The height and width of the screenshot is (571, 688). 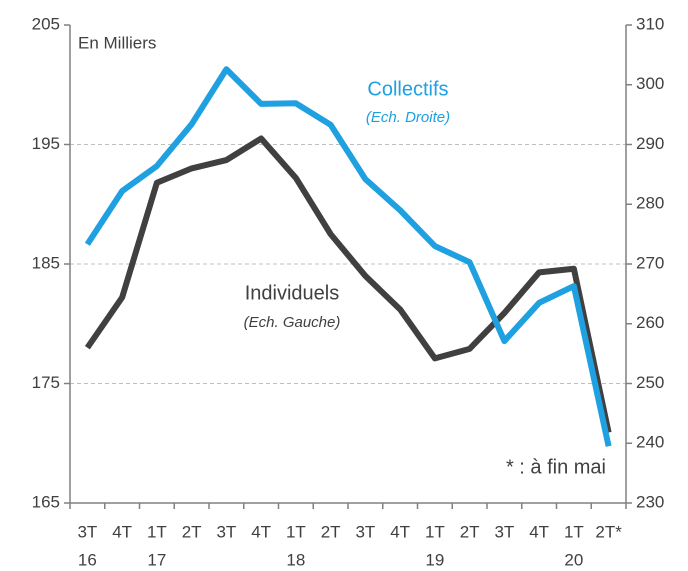 I want to click on note: * : à fin mai, so click(x=556, y=467).